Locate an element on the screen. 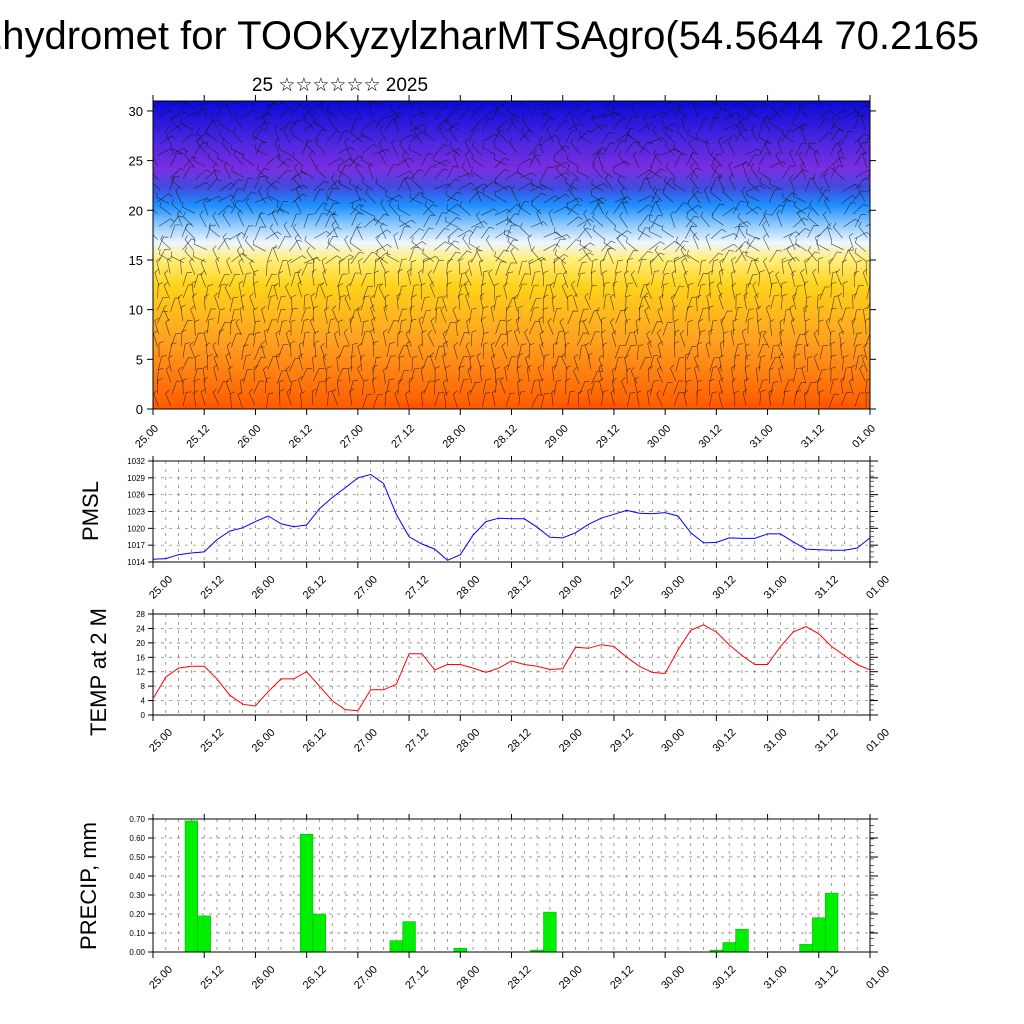 The width and height of the screenshot is (1024, 1024). y-tick-label: 0.20 is located at coordinates (137, 914).